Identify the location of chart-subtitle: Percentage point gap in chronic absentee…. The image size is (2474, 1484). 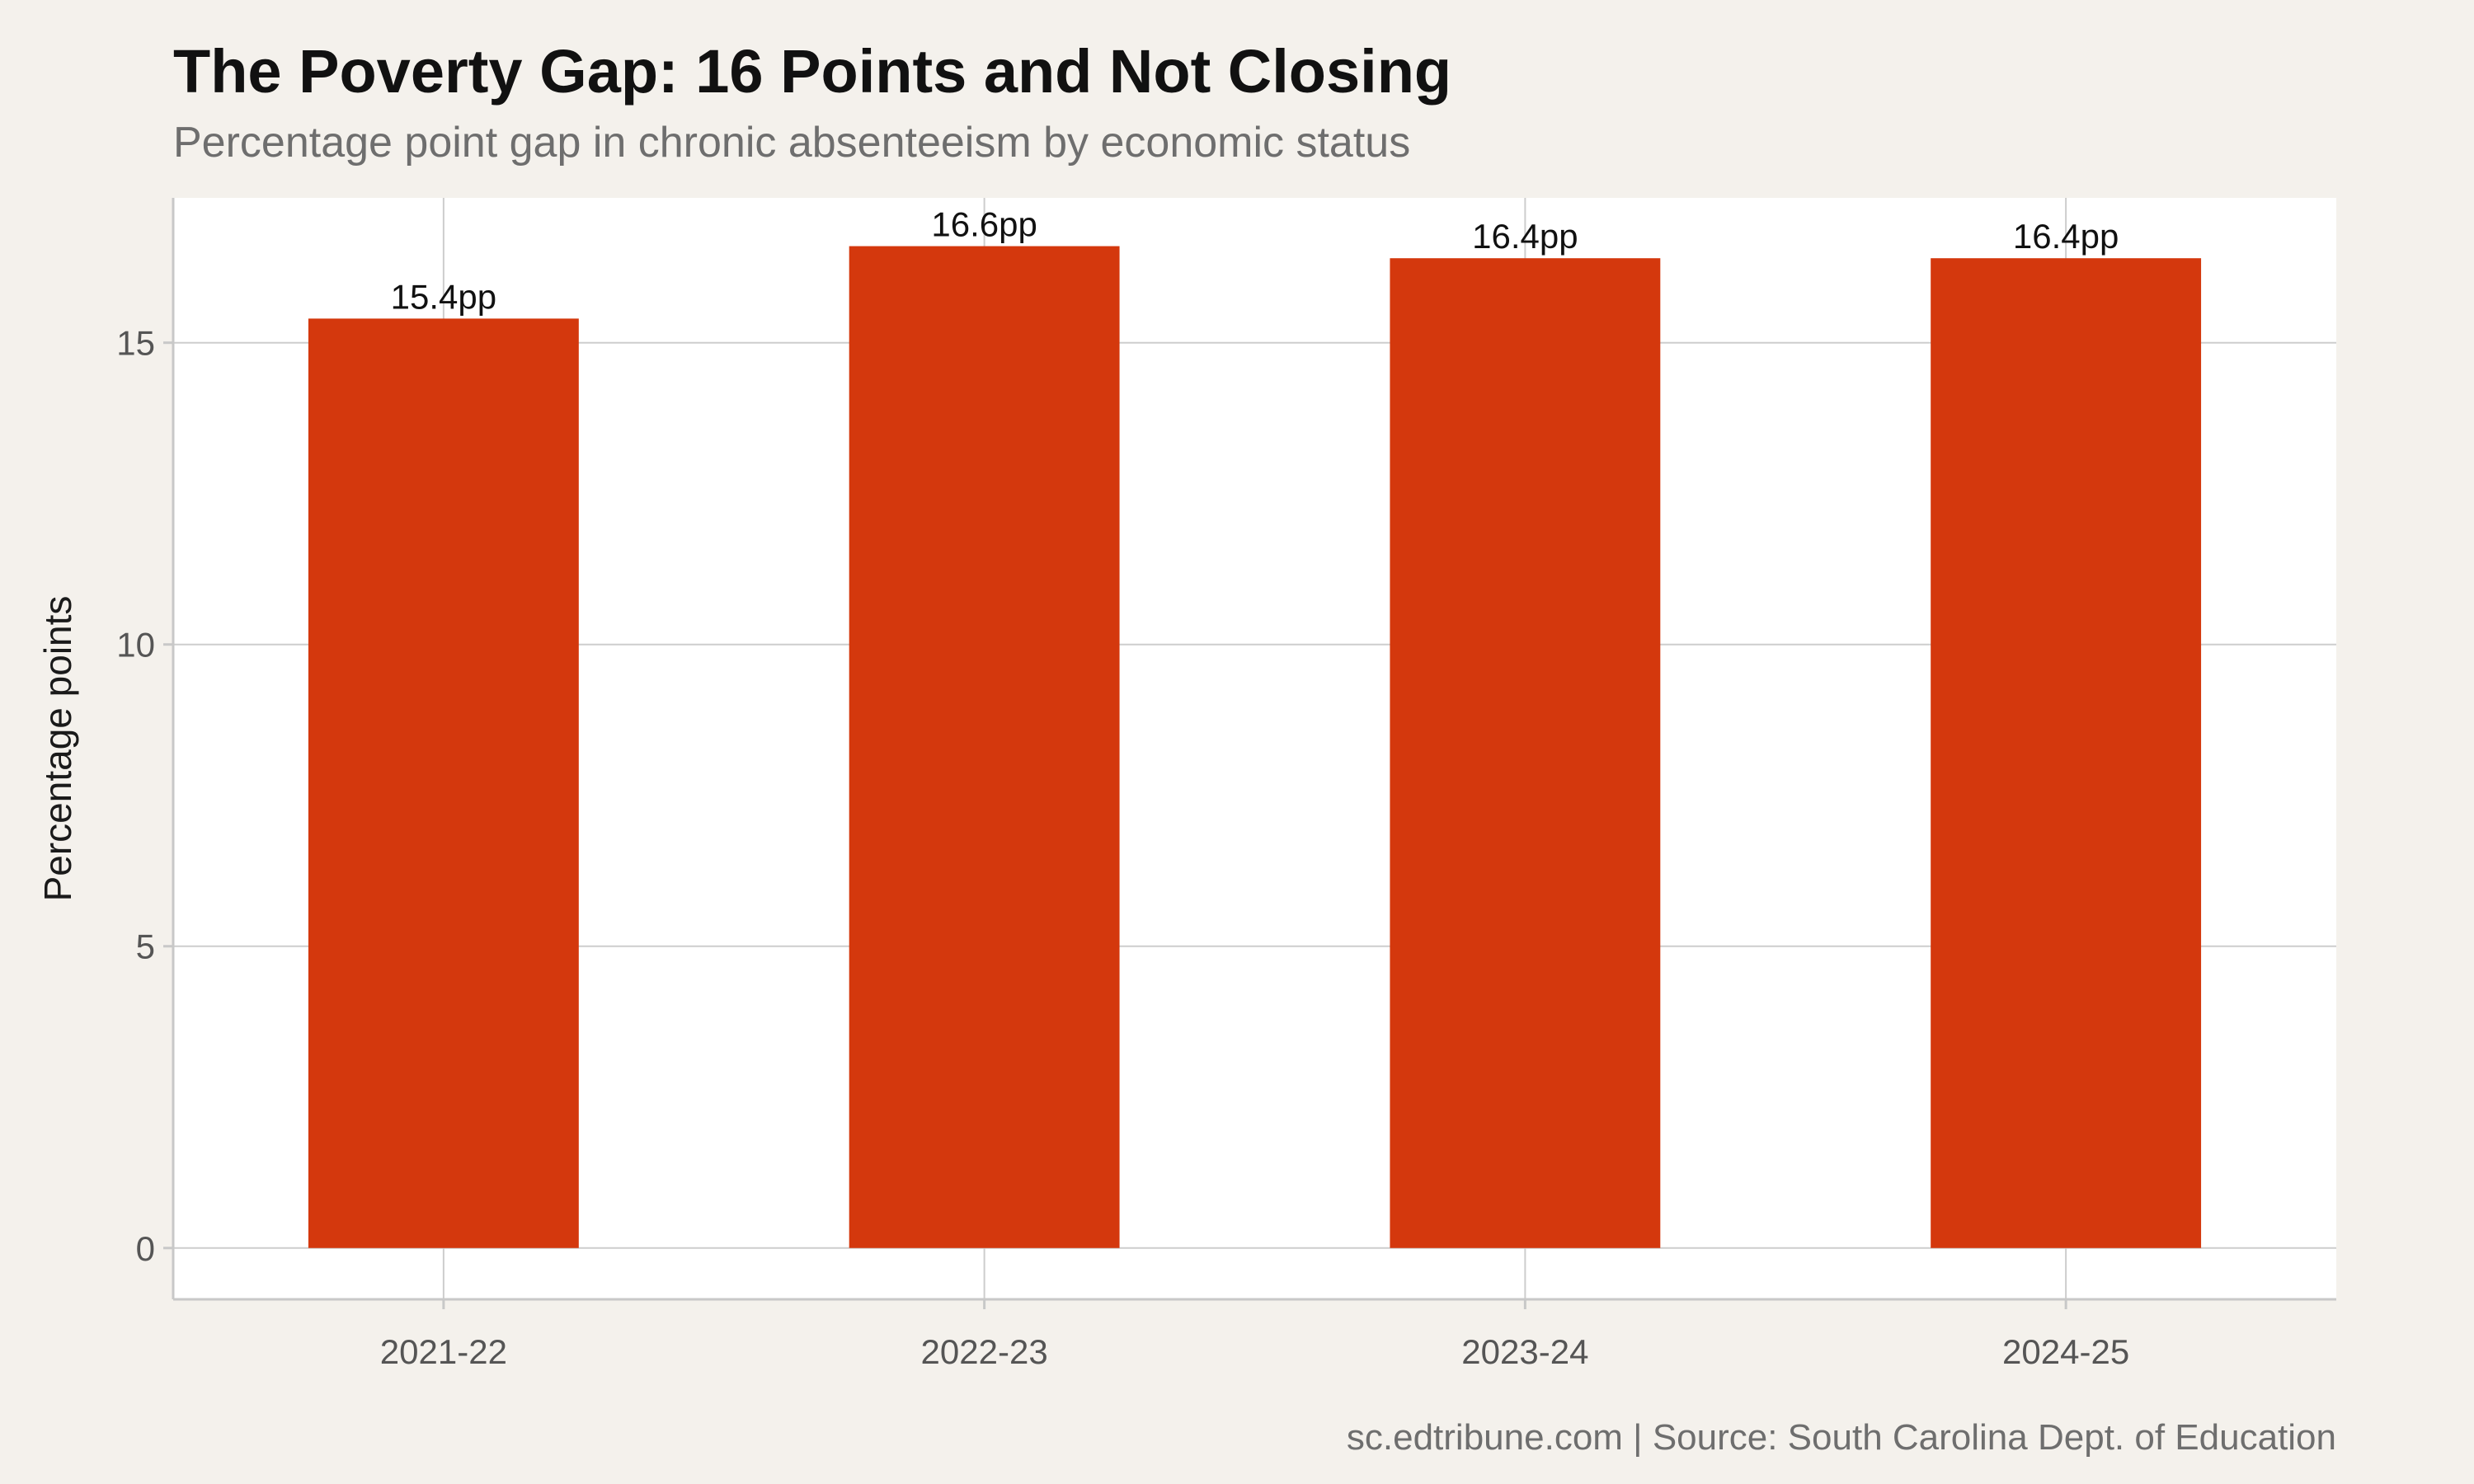
(791, 143).